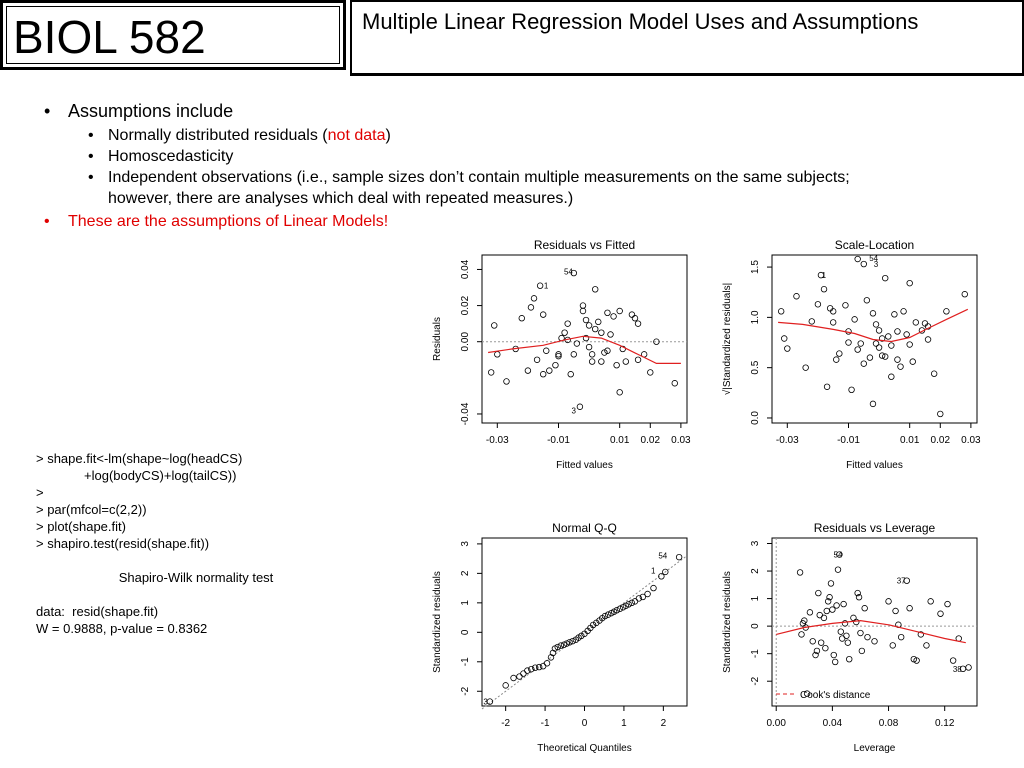 This screenshot has width=1024, height=768. Describe the element at coordinates (465, 573) in the screenshot. I see `y-tick-label: 2` at that location.